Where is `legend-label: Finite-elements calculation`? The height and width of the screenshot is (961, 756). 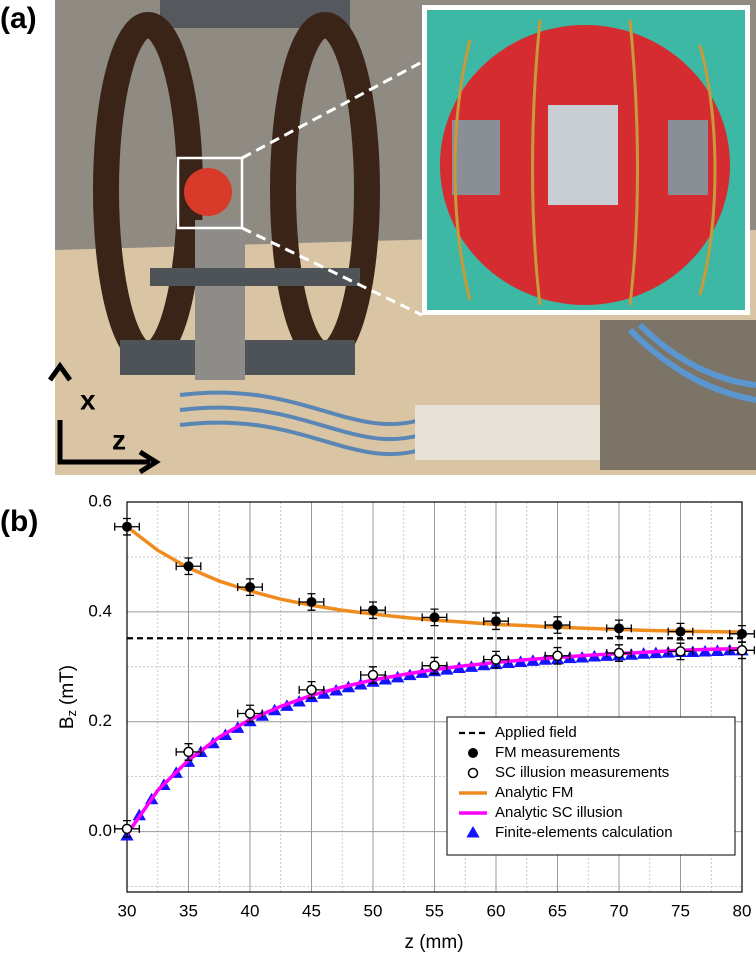 legend-label: Finite-elements calculation is located at coordinates (584, 832).